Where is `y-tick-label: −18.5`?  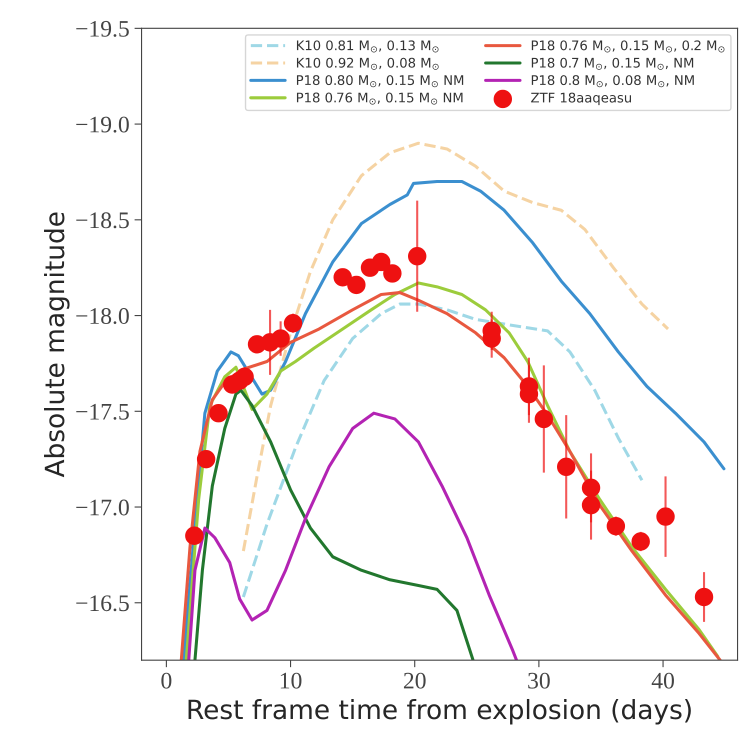
y-tick-label: −18.5 is located at coordinates (102, 220).